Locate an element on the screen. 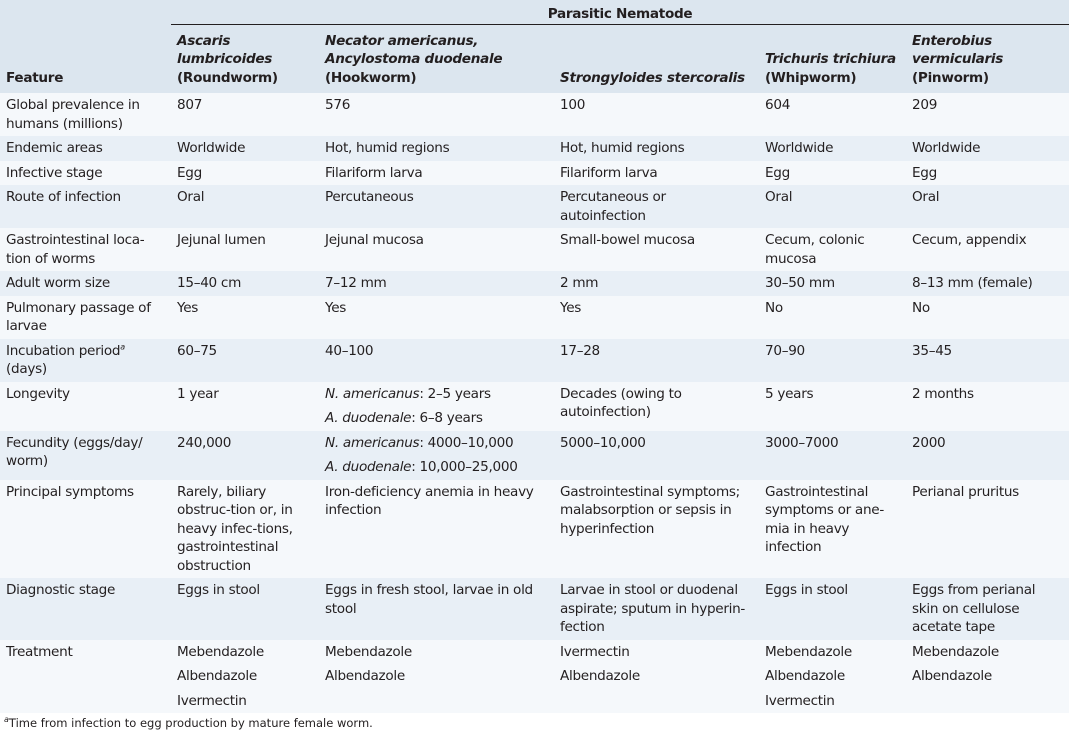 Image resolution: width=1069 pixels, height=733 pixels. cell-line: Eggs in stool is located at coordinates (806, 590).